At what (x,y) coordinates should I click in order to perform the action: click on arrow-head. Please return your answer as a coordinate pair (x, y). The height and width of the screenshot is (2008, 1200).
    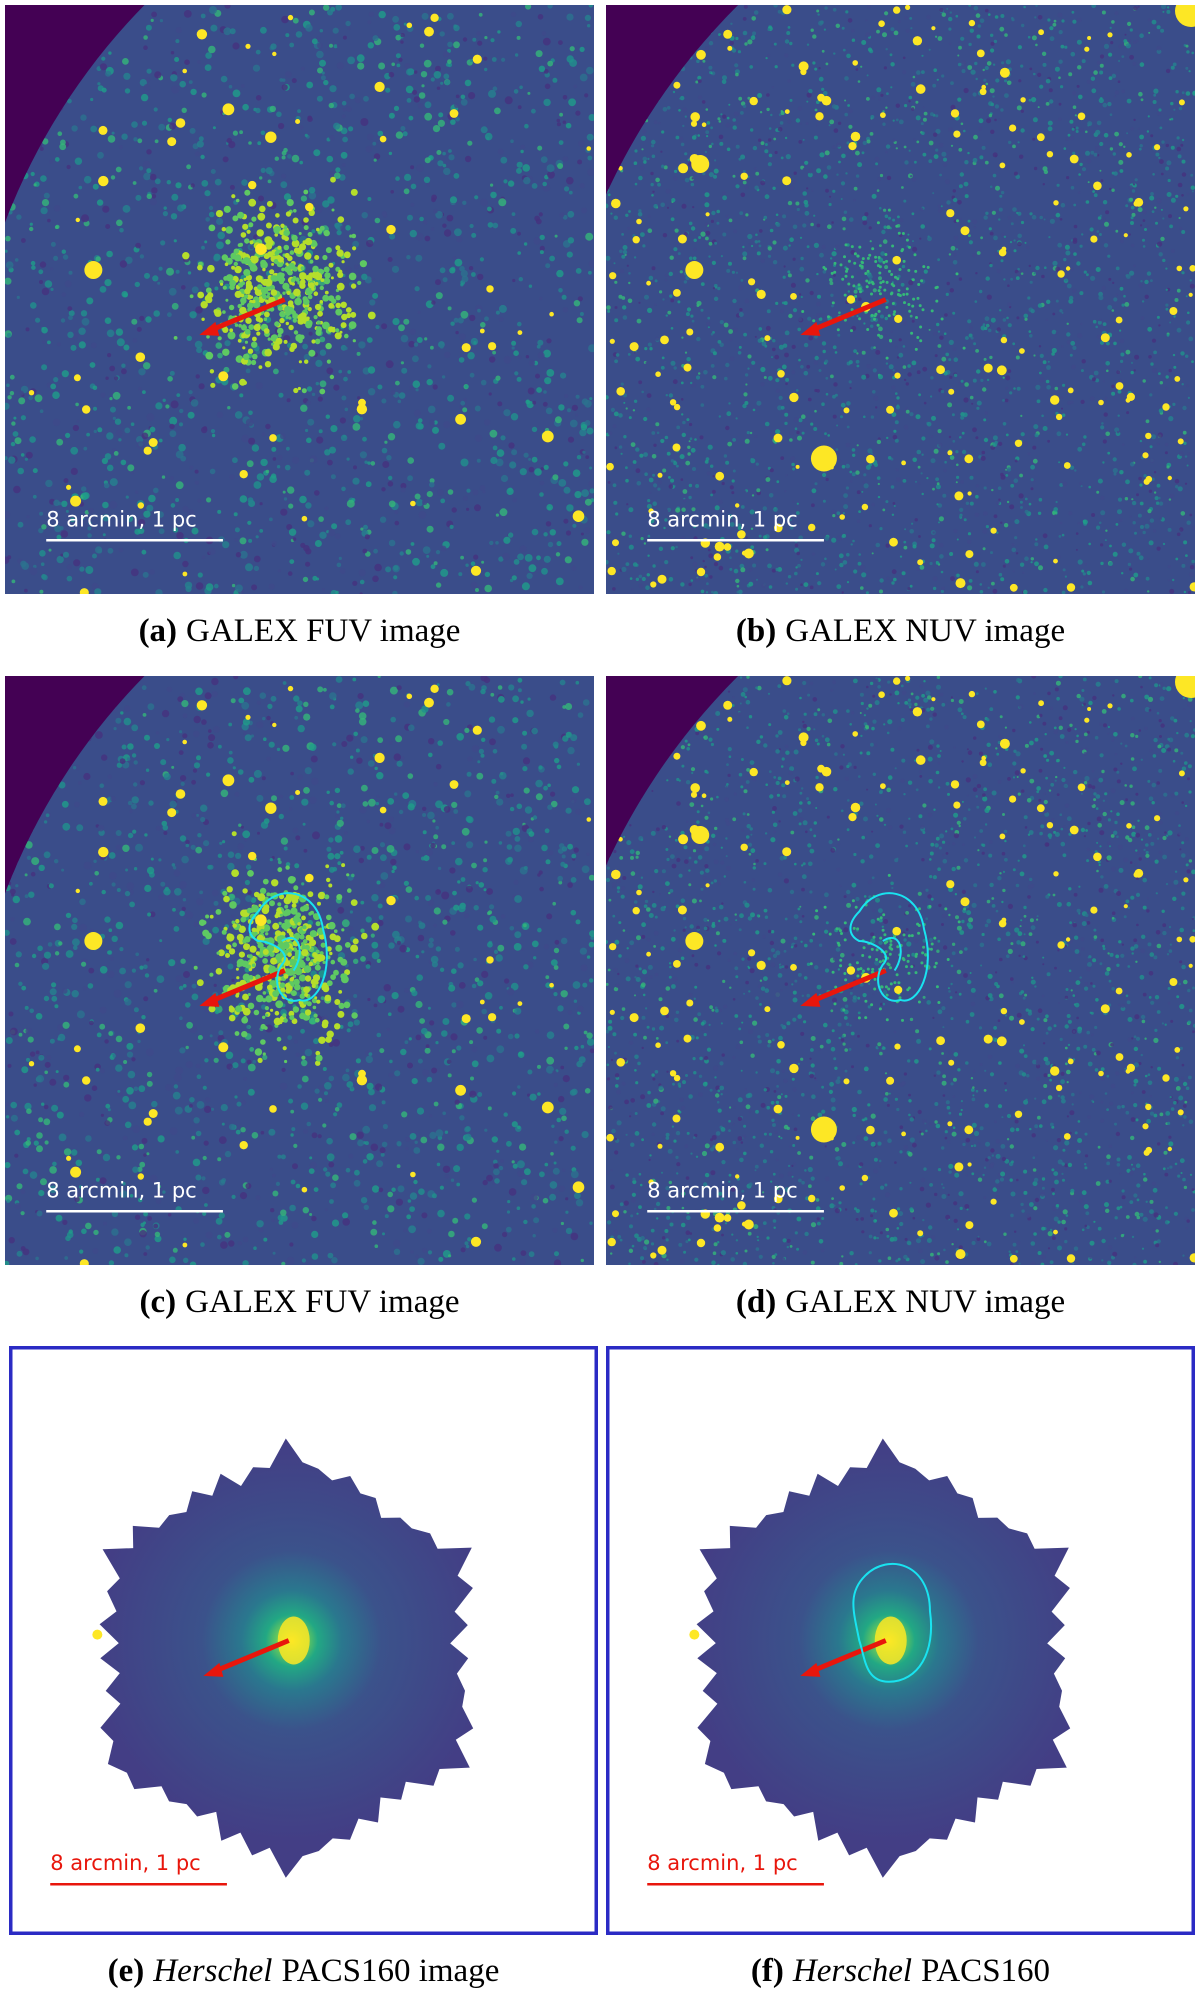
    Looking at the image, I should click on (213, 1669).